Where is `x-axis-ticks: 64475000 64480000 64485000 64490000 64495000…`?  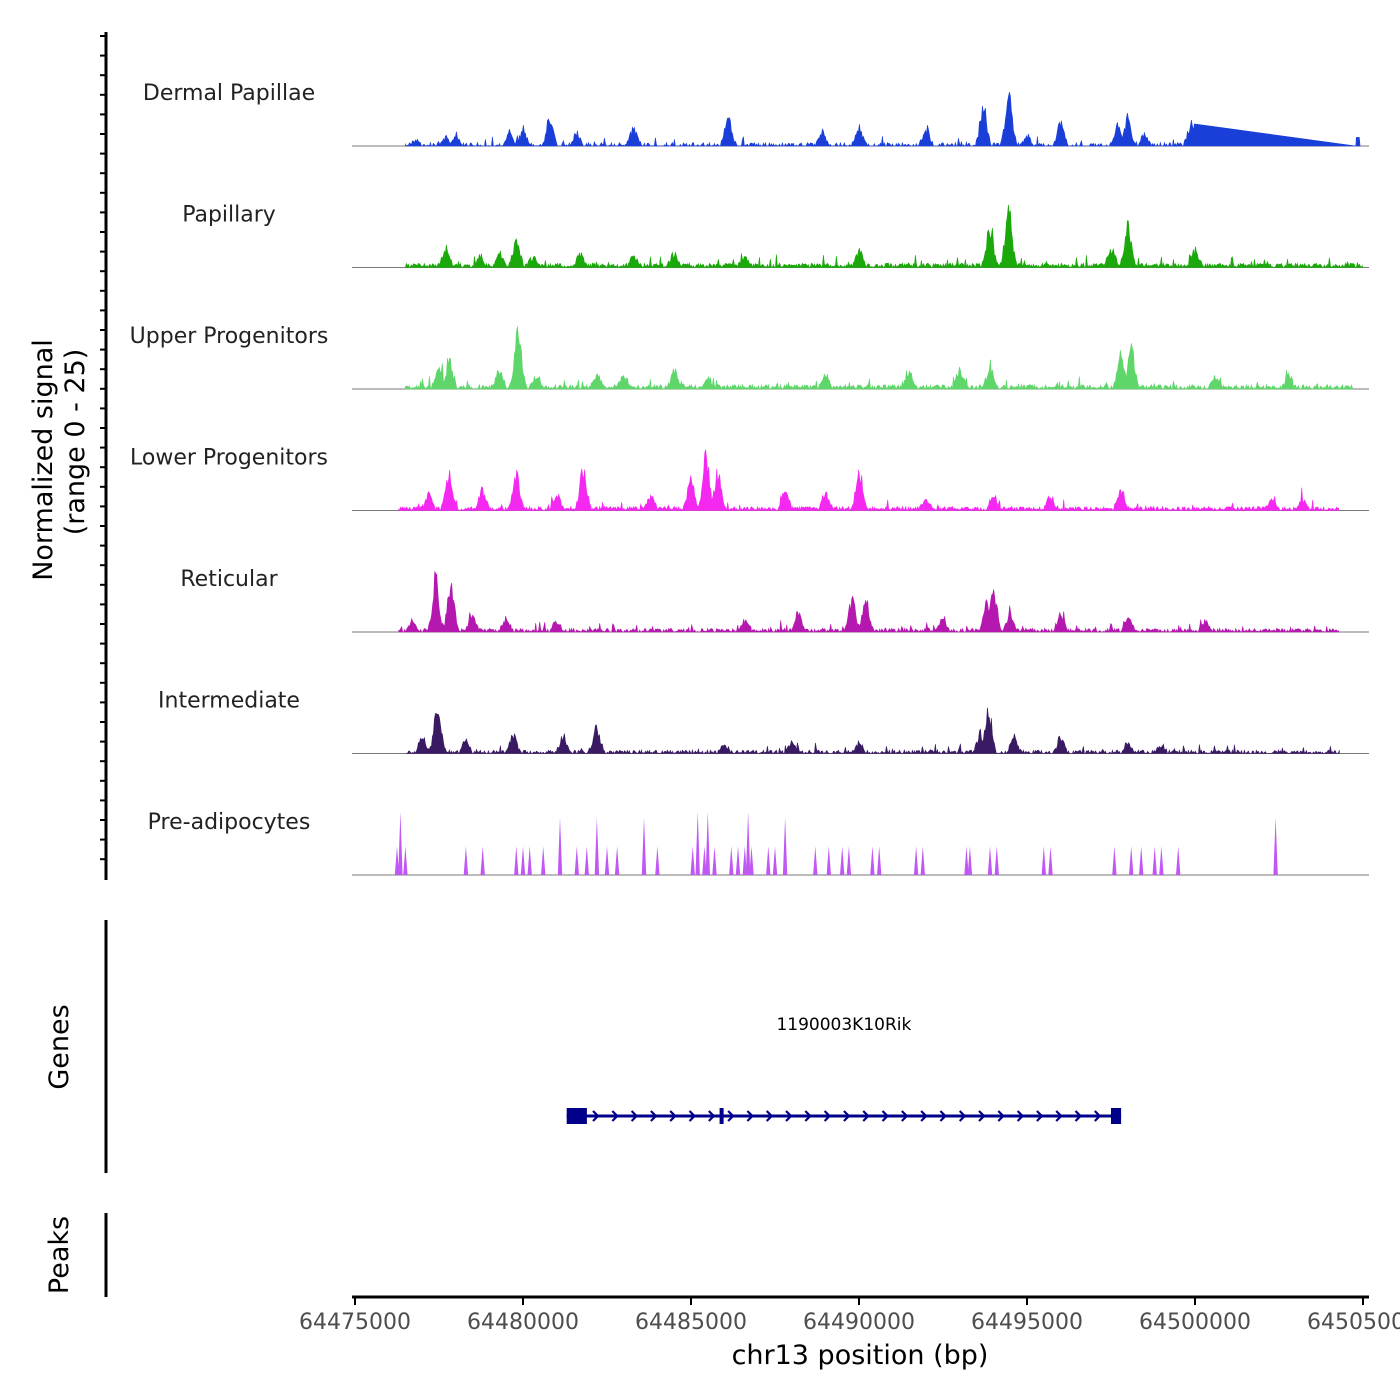 x-axis-ticks: 64475000 64480000 64485000 64490000 64495000… is located at coordinates (849, 1316).